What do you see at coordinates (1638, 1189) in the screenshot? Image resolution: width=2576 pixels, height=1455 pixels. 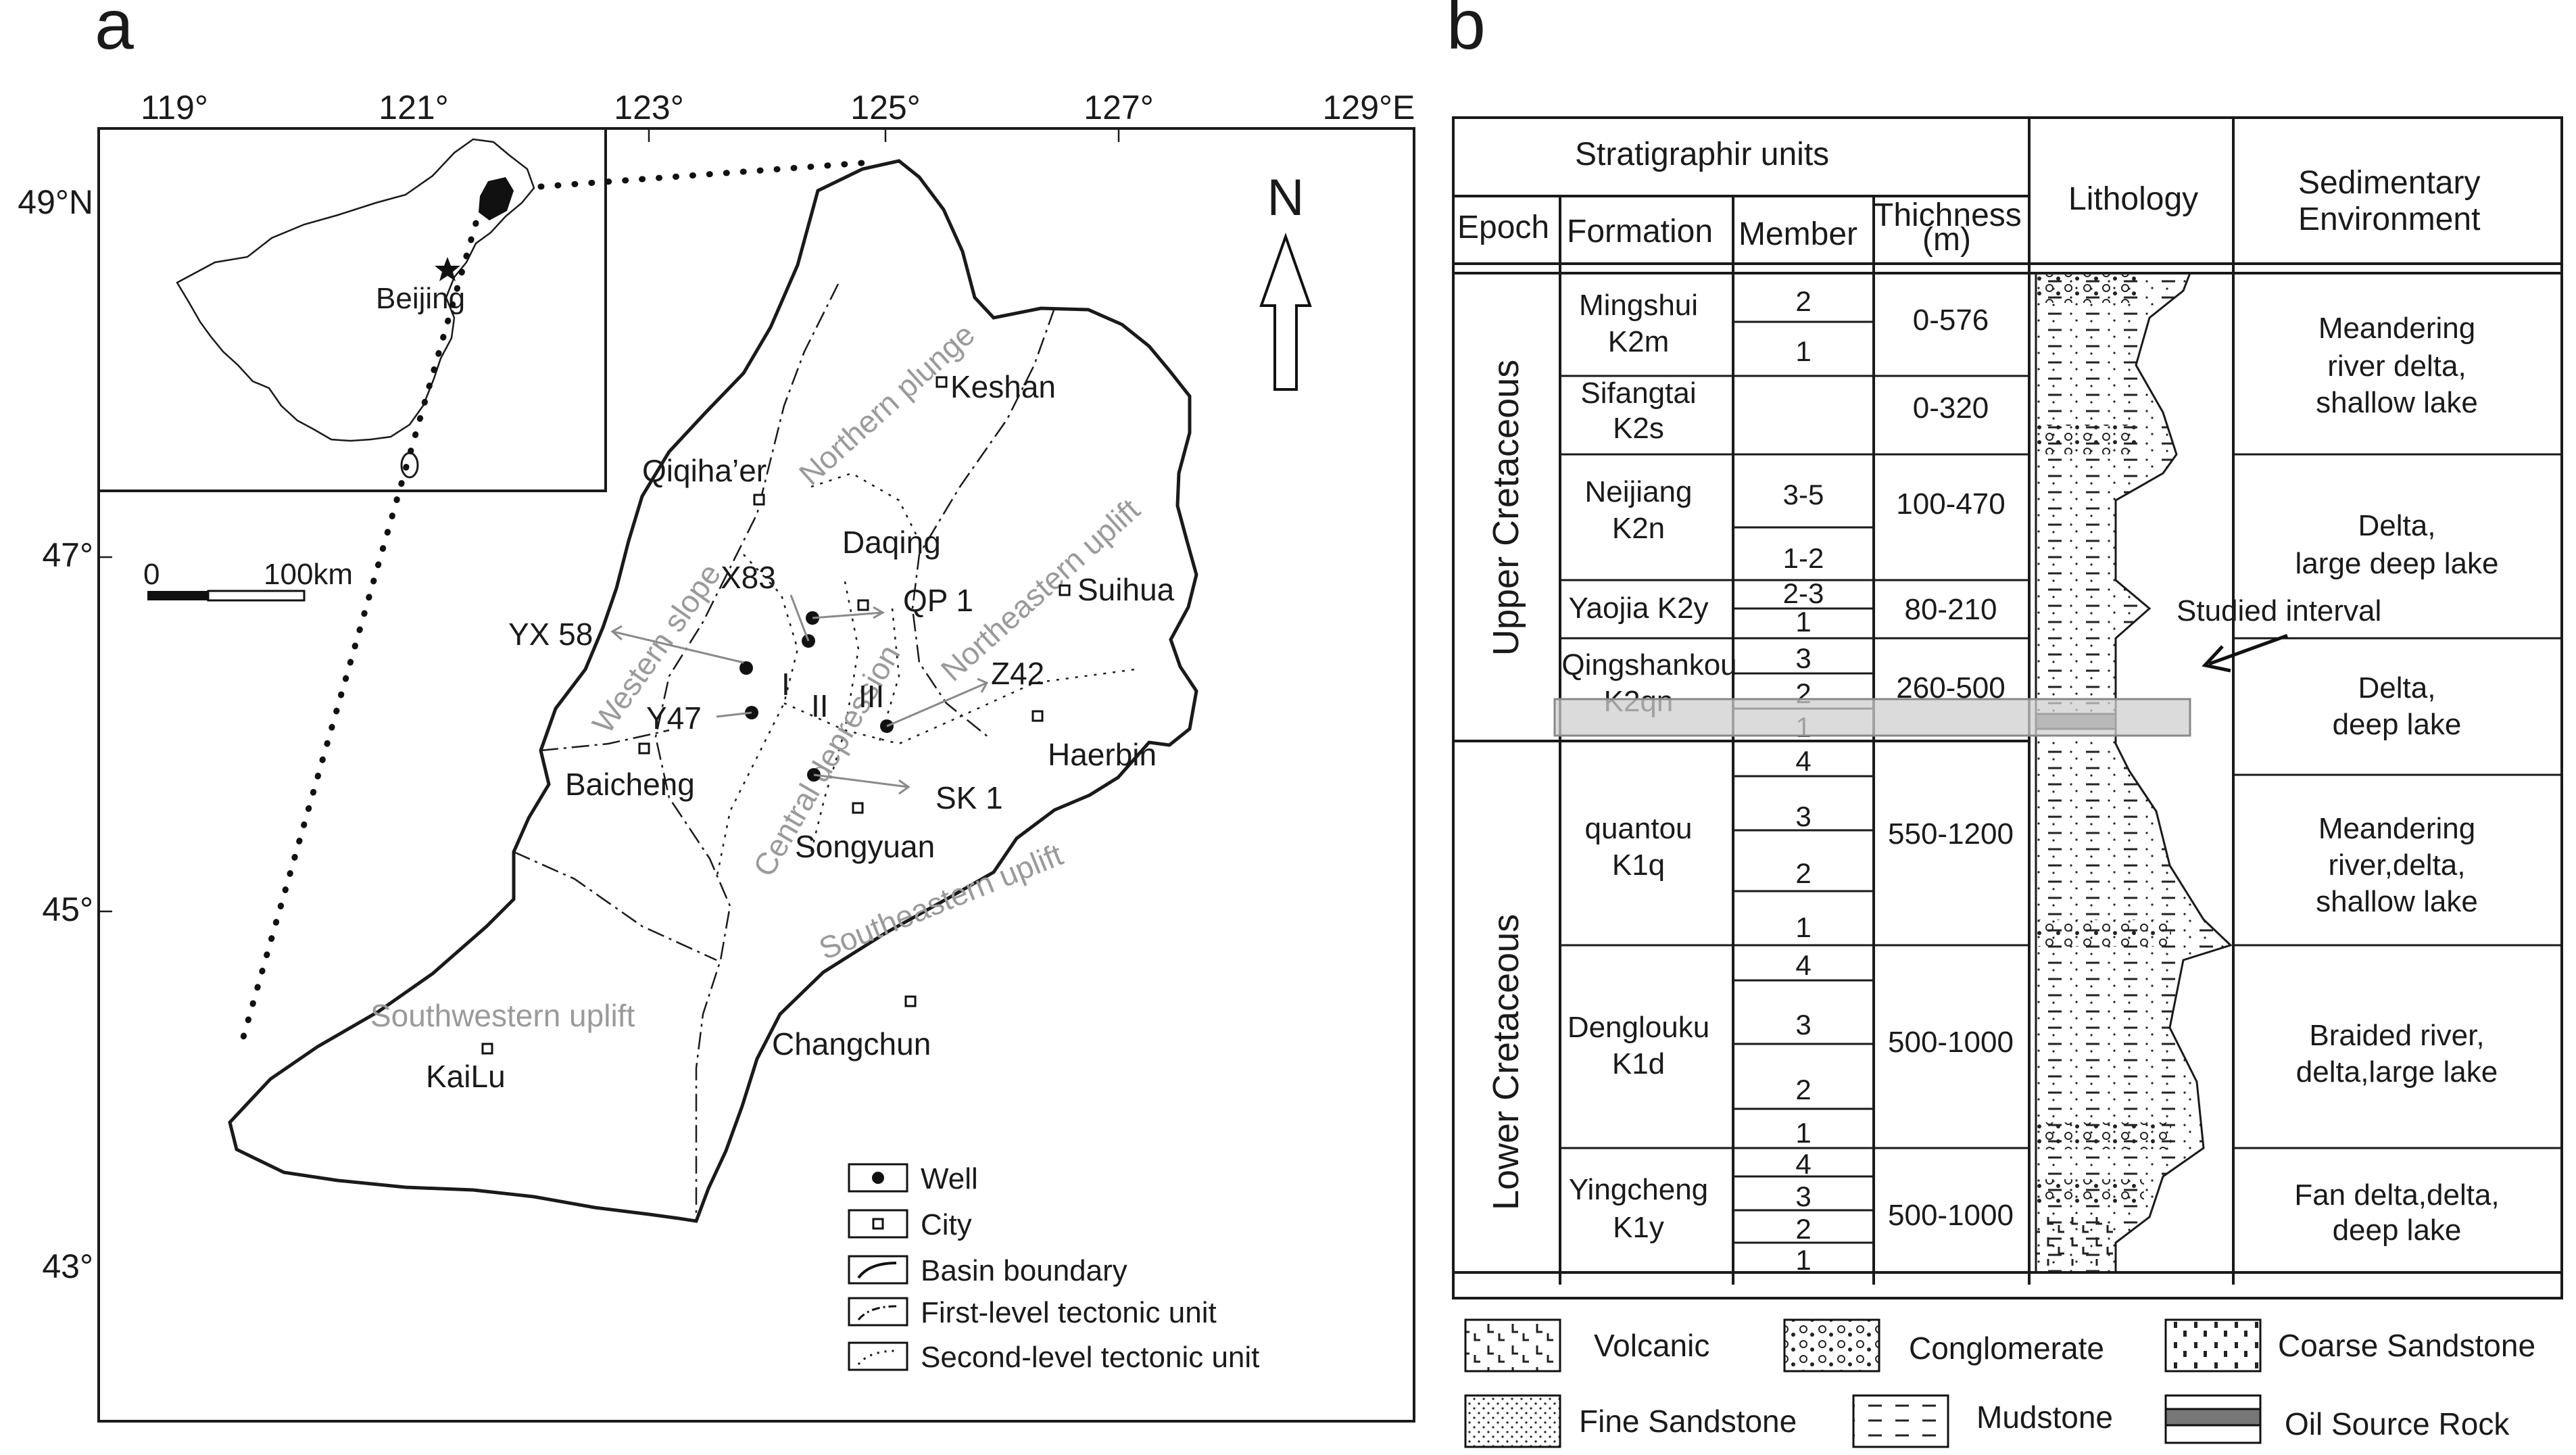 I see `formation-name: Yingcheng` at bounding box center [1638, 1189].